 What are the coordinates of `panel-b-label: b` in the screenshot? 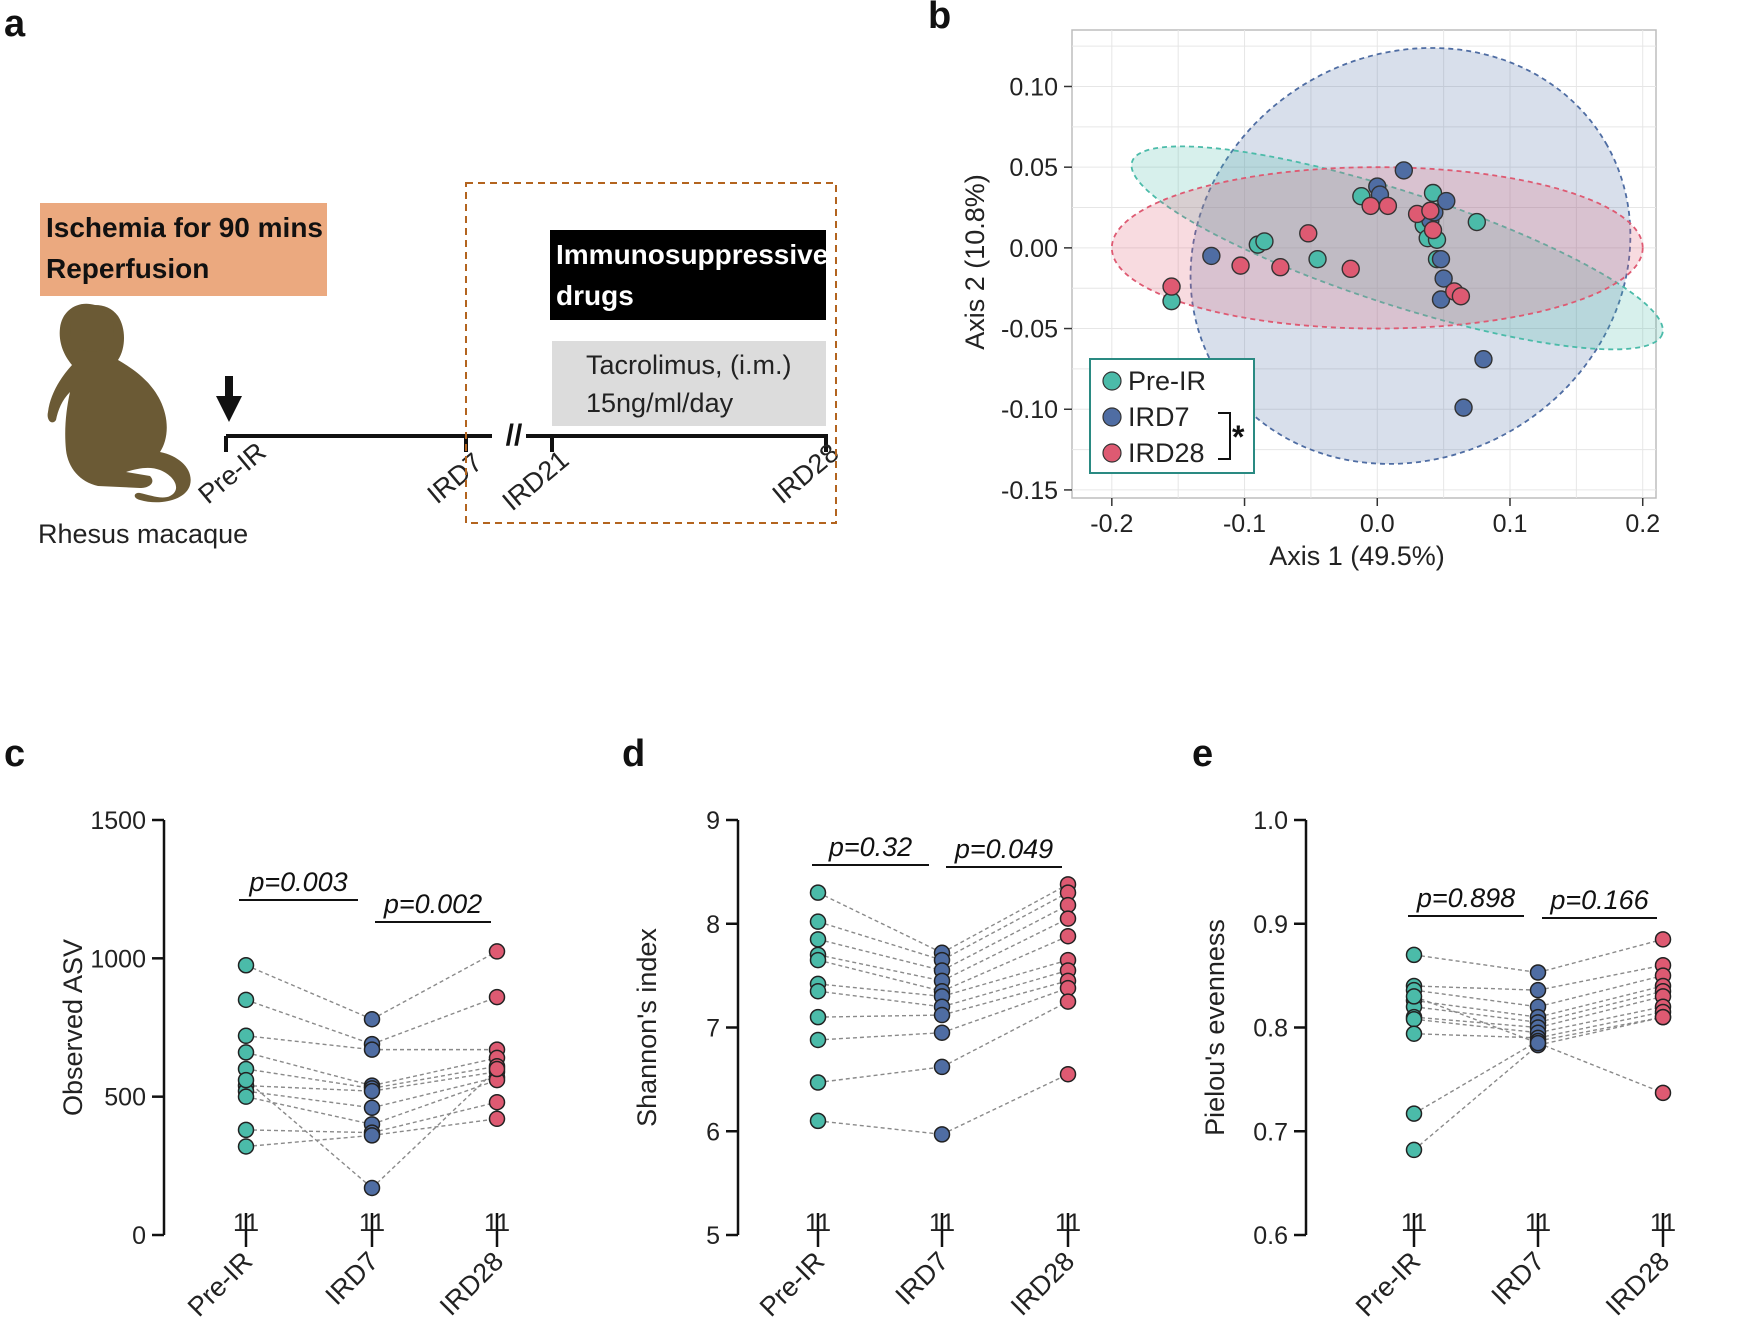 It's located at (939, 18).